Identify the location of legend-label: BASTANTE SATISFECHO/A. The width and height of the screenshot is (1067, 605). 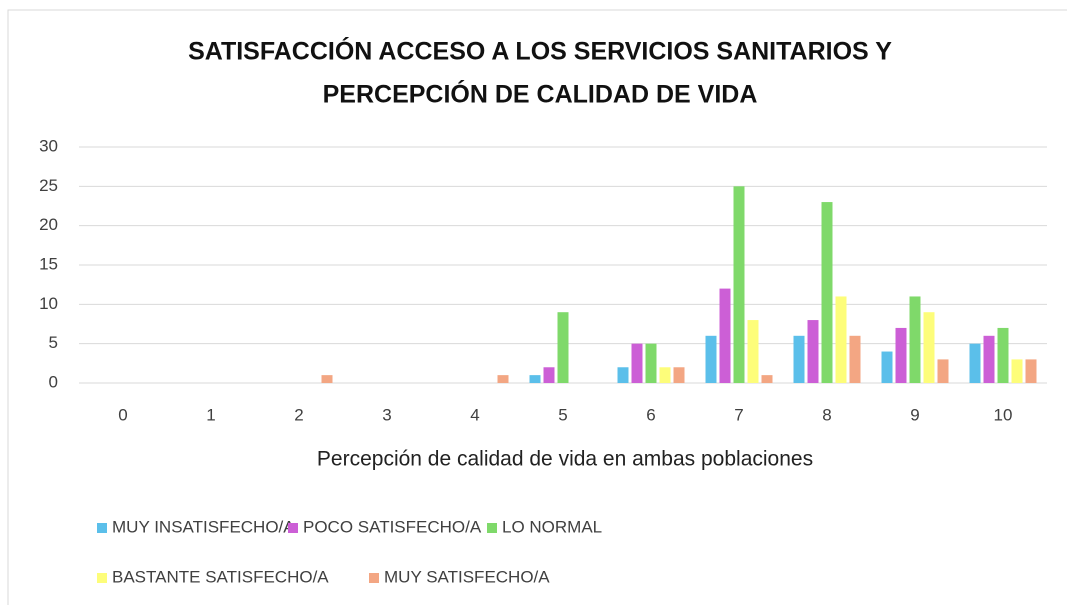
(220, 576).